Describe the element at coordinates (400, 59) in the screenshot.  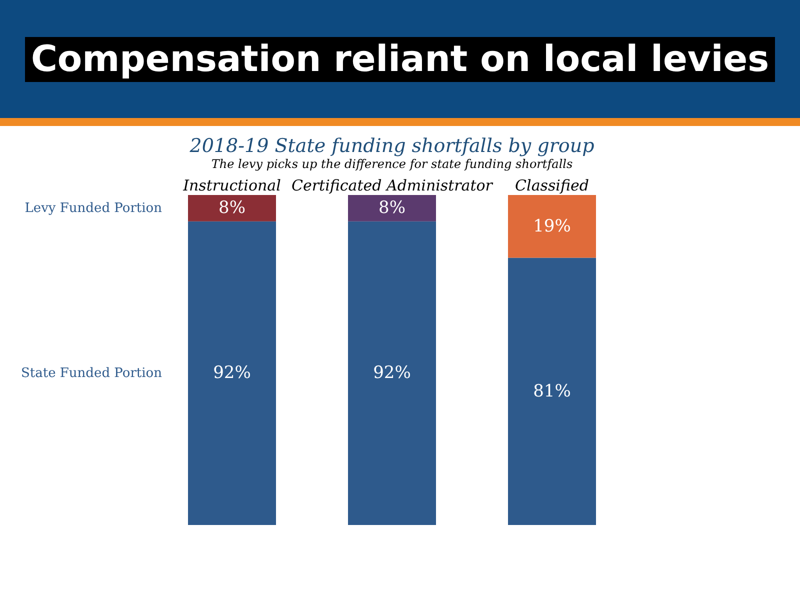
I see `chart-title: Compensation reliant on local levies` at that location.